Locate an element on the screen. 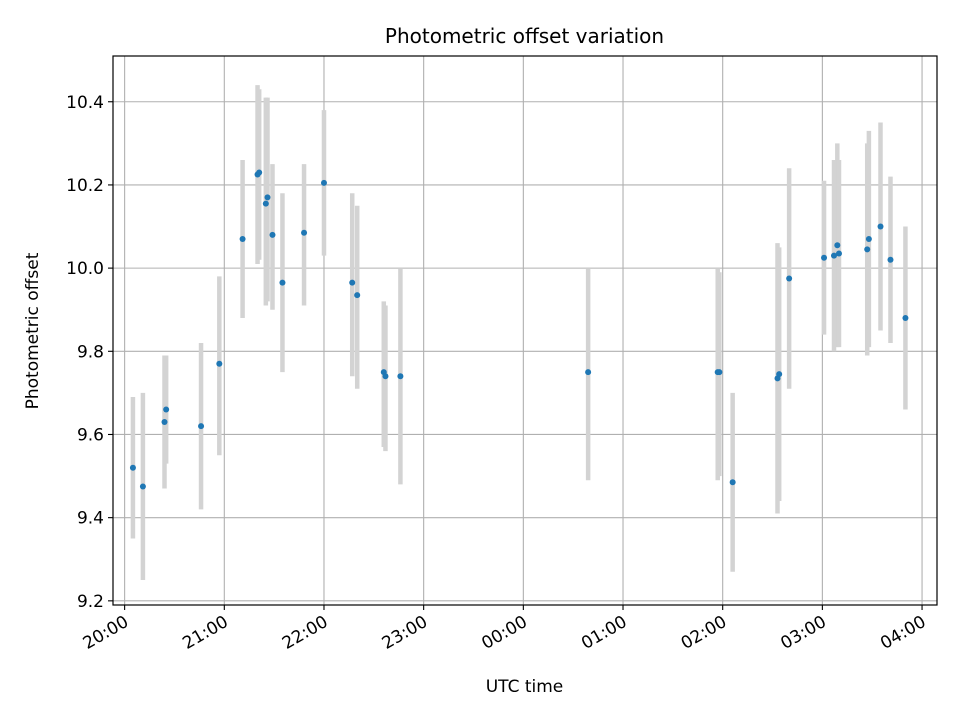  y-axis-ticks: 9.2 9.4 9.6 9.8 10.0 10.2 10.4 is located at coordinates (89, 352).